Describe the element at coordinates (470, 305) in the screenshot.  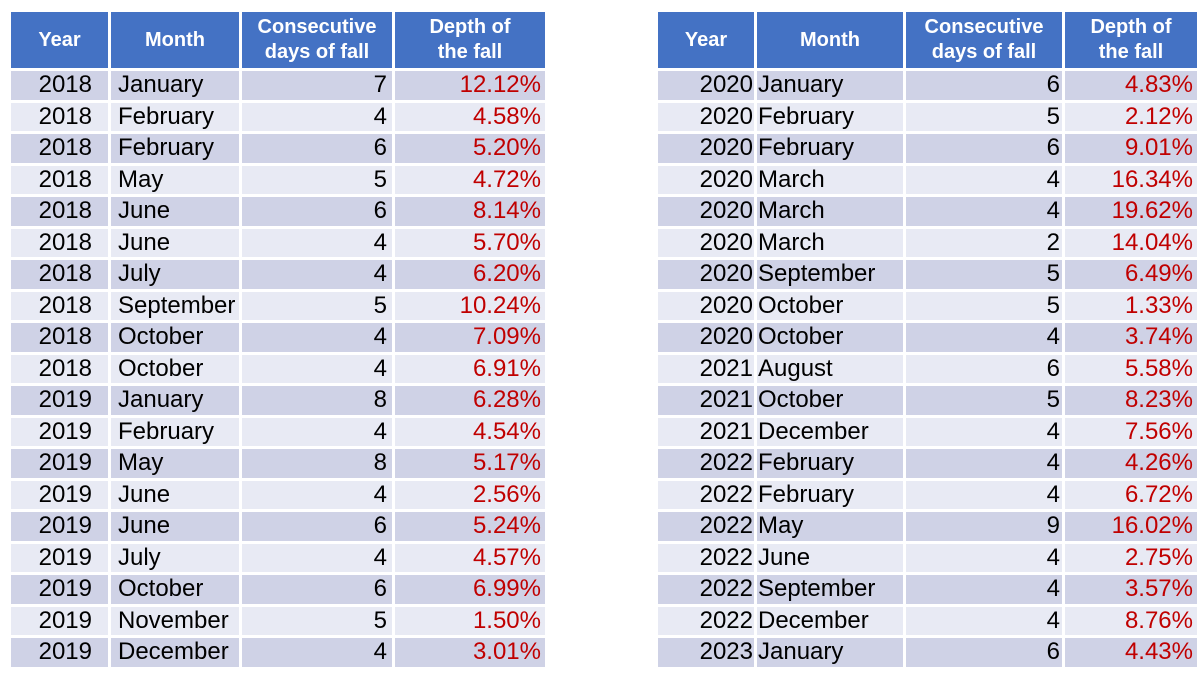
I see `depth-cell: 10.24%` at that location.